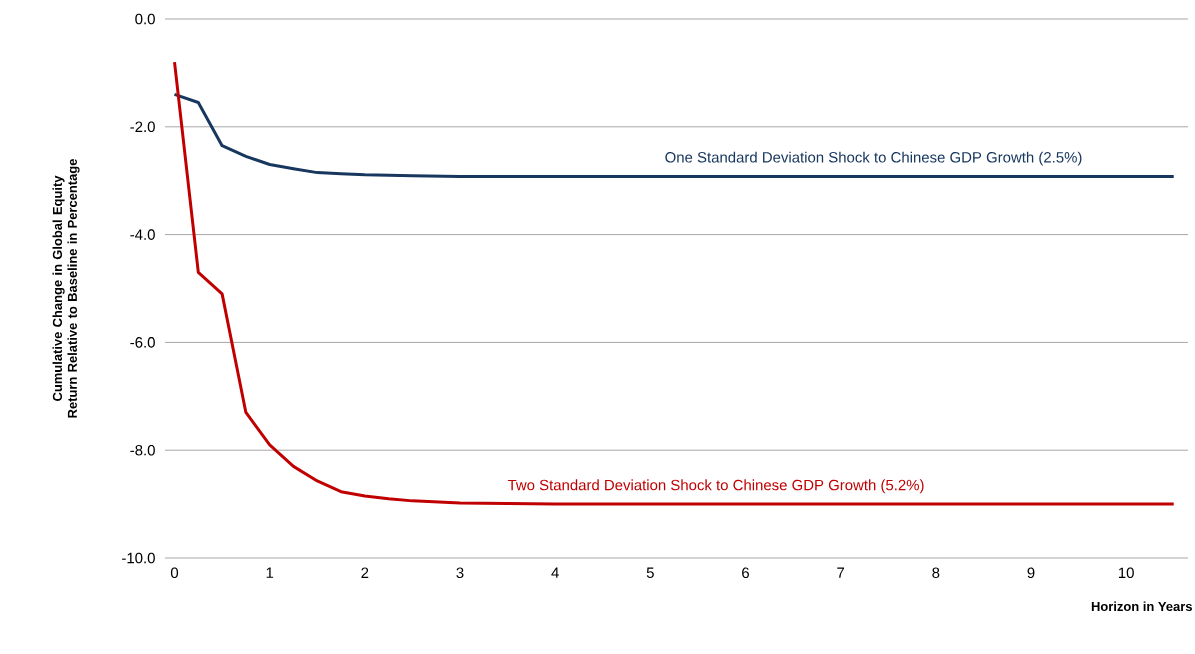 This screenshot has width=1195, height=654. What do you see at coordinates (365, 572) in the screenshot?
I see `x-tick-label: 2` at bounding box center [365, 572].